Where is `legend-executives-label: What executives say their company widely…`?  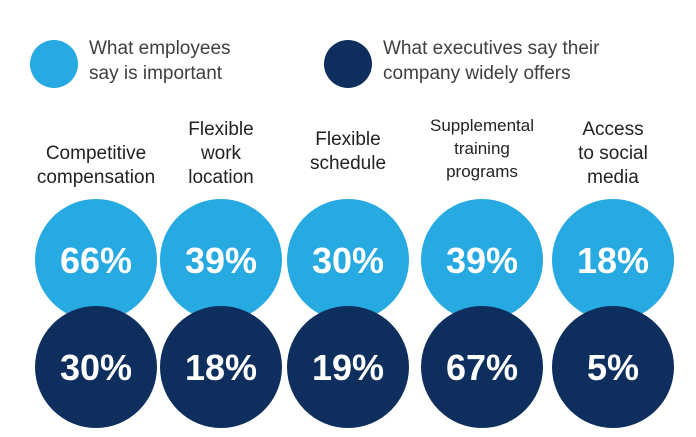
legend-executives-label: What executives say their company widely… is located at coordinates (491, 61).